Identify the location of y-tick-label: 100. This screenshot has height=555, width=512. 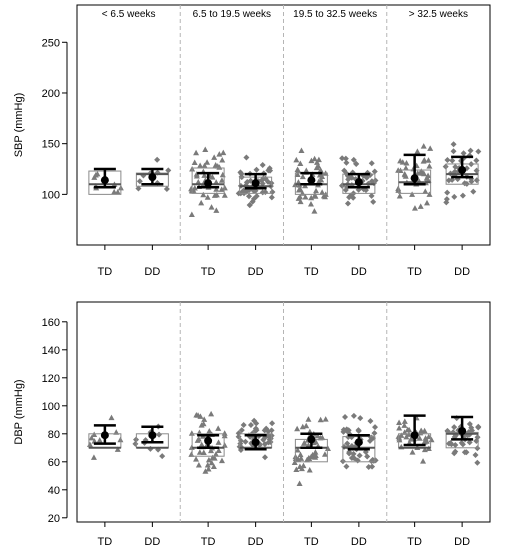
(51, 407).